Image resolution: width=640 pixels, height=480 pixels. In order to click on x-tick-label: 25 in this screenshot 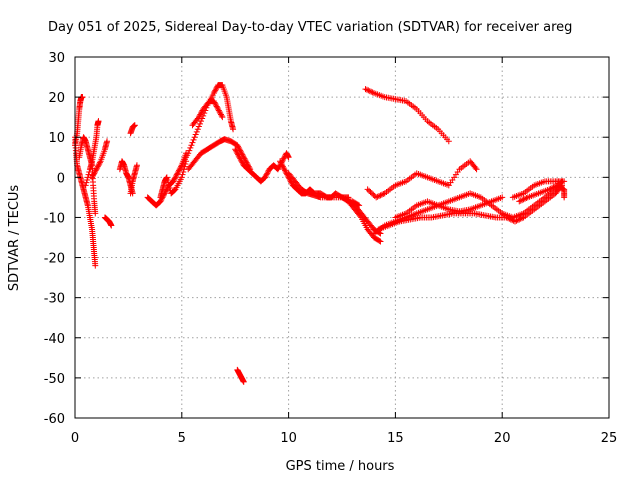, I will do `click(609, 438)`.